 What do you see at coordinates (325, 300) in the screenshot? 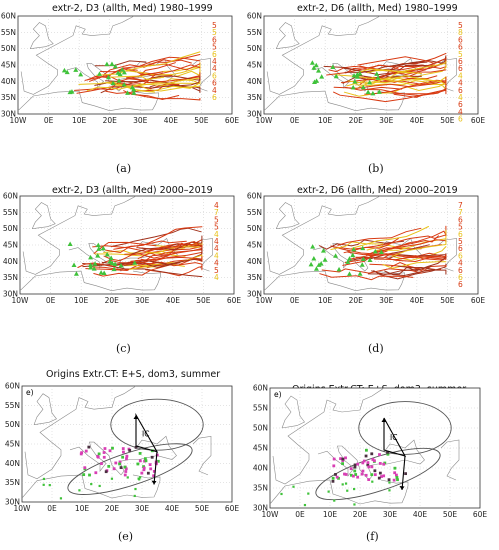
I see `lon-tick-label: 10E` at bounding box center [325, 300].